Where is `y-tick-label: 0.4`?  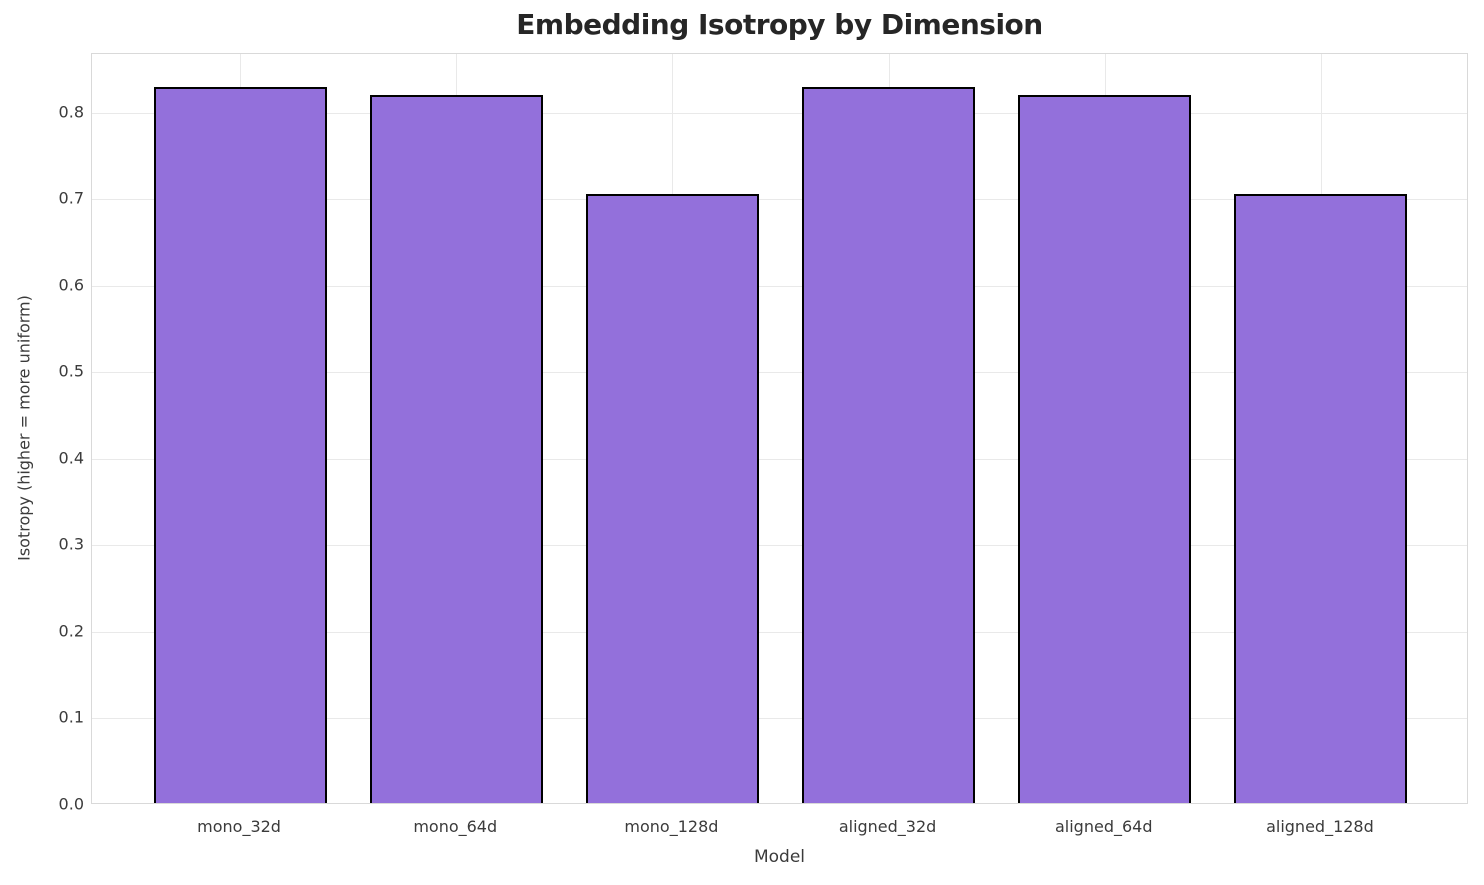
y-tick-label: 0.4 is located at coordinates (71, 458).